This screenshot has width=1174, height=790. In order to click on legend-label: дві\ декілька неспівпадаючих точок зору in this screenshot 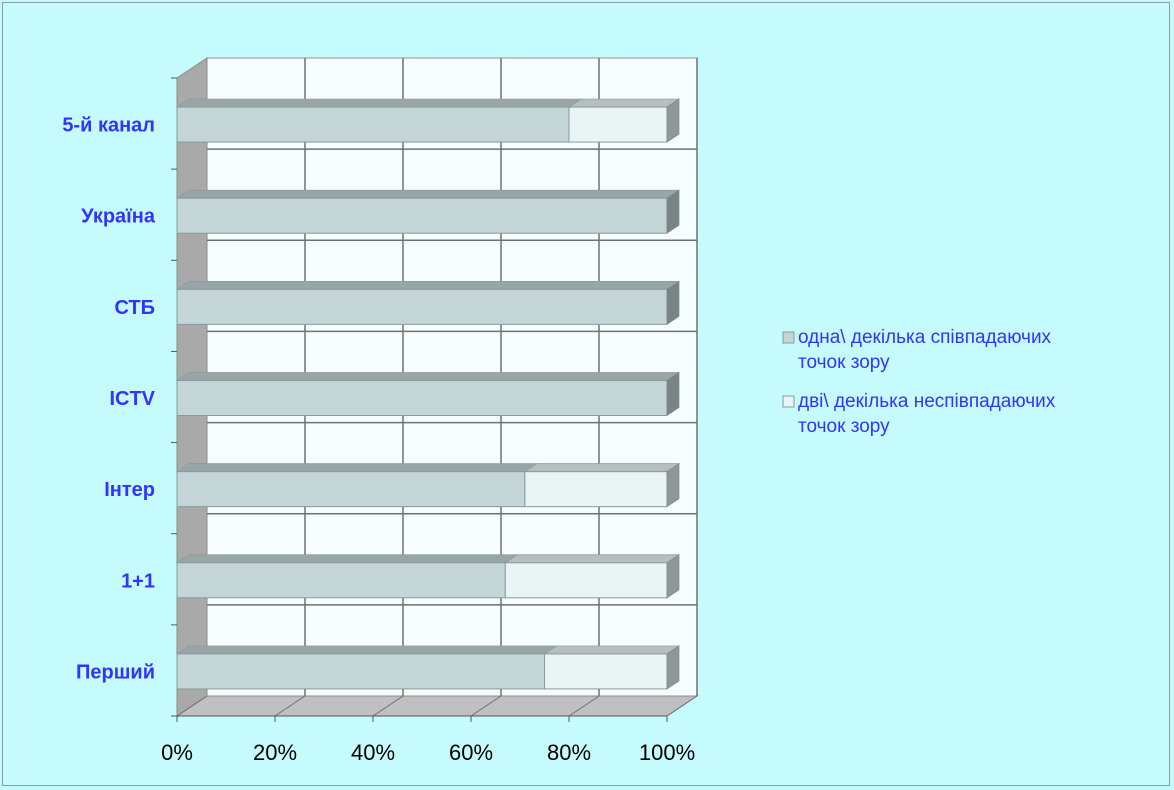, I will do `click(927, 414)`.